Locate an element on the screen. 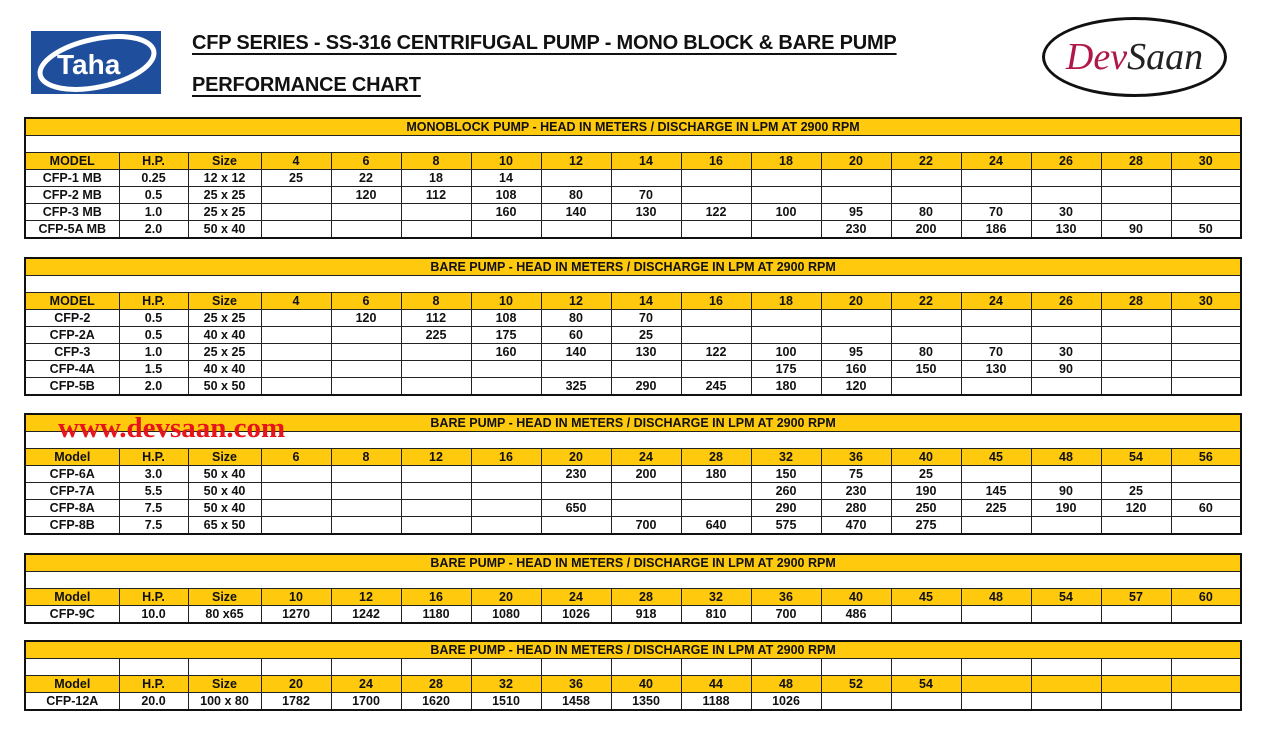 This screenshot has width=1268, height=733. value-cell: 90 is located at coordinates (1066, 369).